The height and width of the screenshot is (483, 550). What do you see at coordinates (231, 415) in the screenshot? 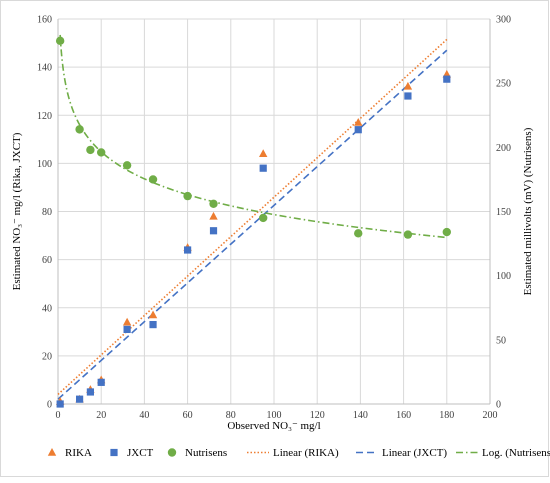
I see `x-tick-label: 80` at bounding box center [231, 415].